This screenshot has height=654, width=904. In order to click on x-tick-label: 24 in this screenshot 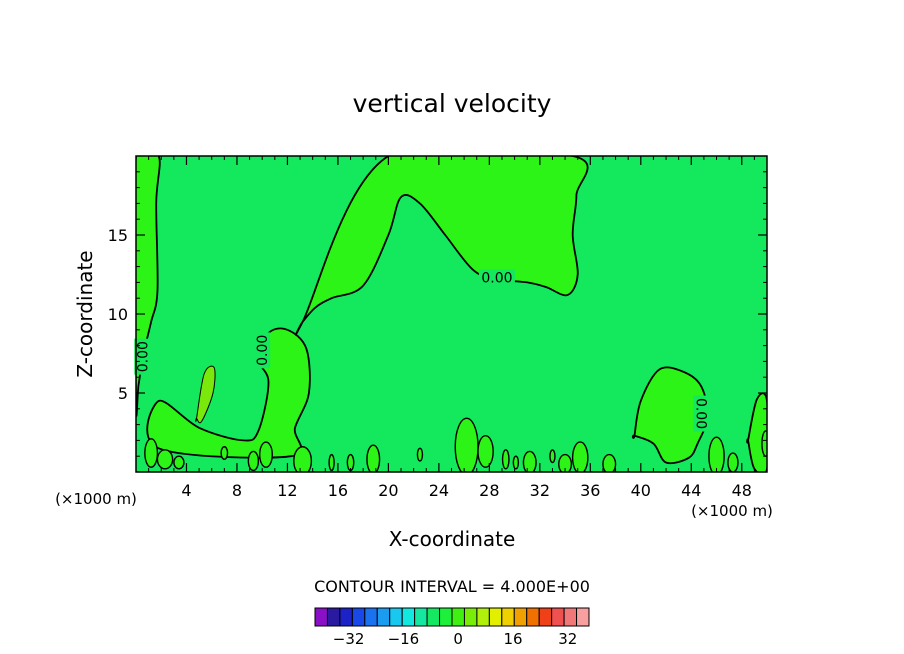, I will do `click(439, 490)`.